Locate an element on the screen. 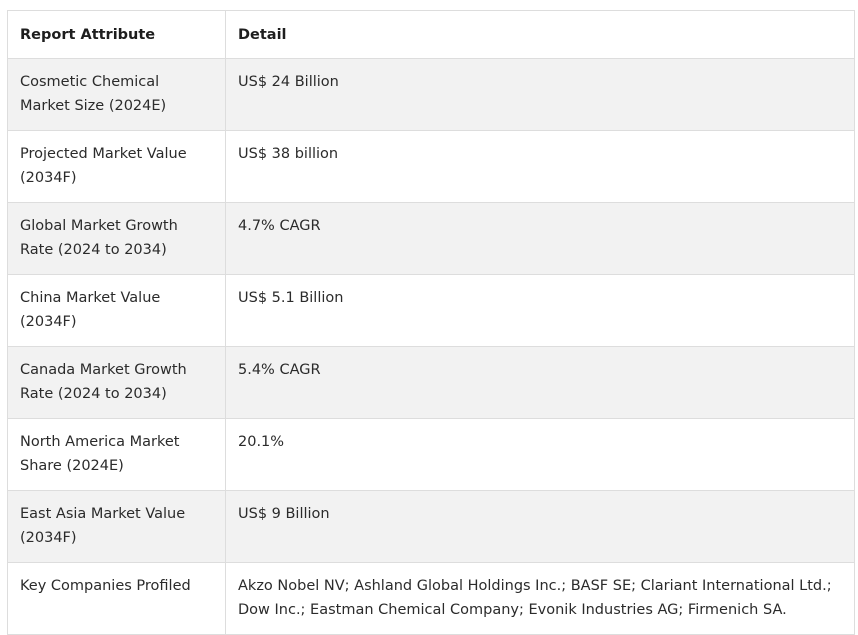 Image resolution: width=858 pixels, height=635 pixels. detail-cell: US$ 5.1 Billion is located at coordinates (540, 310).